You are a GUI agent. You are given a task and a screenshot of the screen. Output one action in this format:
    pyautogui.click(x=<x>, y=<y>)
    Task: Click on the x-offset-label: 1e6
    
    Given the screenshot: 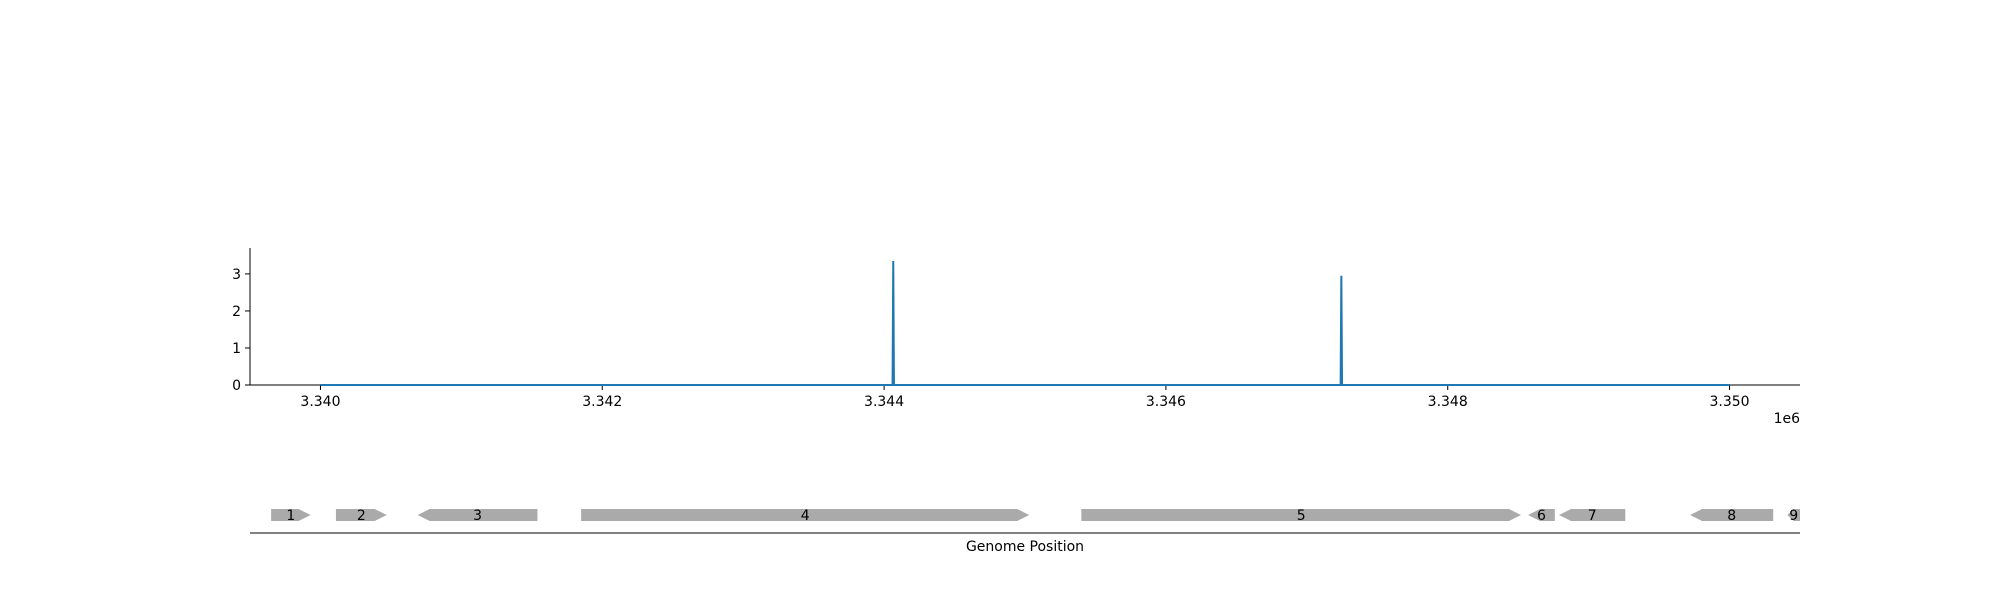 What is the action you would take?
    pyautogui.click(x=1787, y=419)
    